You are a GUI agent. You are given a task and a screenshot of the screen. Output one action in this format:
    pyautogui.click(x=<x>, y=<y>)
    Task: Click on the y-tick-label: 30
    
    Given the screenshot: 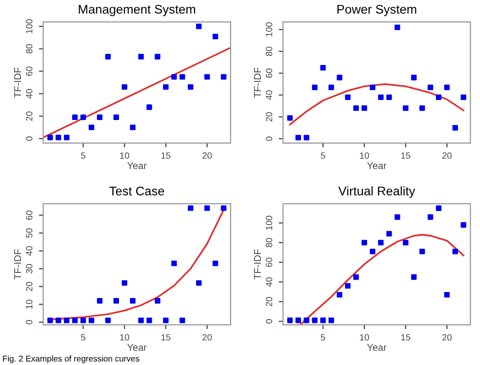 What is the action you would take?
    pyautogui.click(x=29, y=269)
    